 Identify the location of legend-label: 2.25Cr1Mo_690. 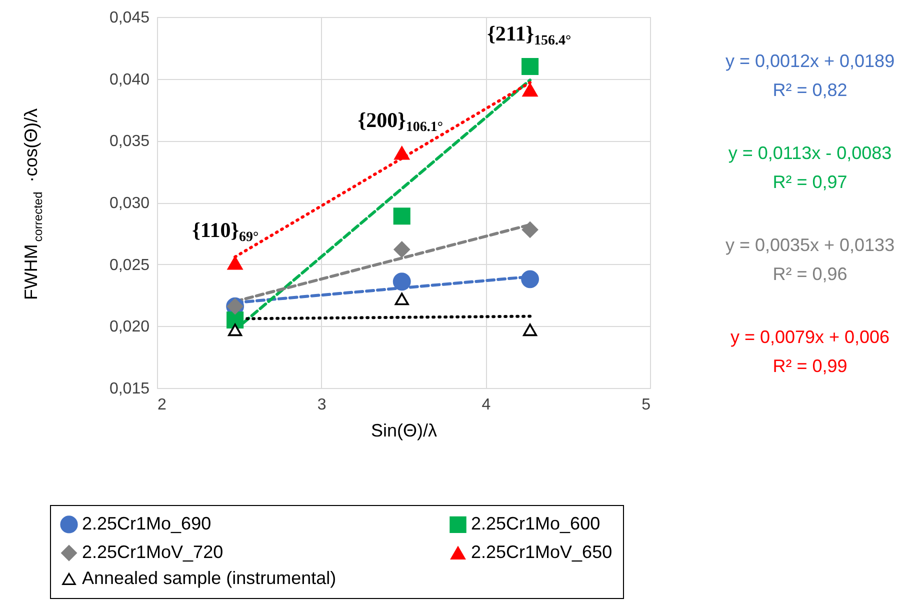
(147, 523).